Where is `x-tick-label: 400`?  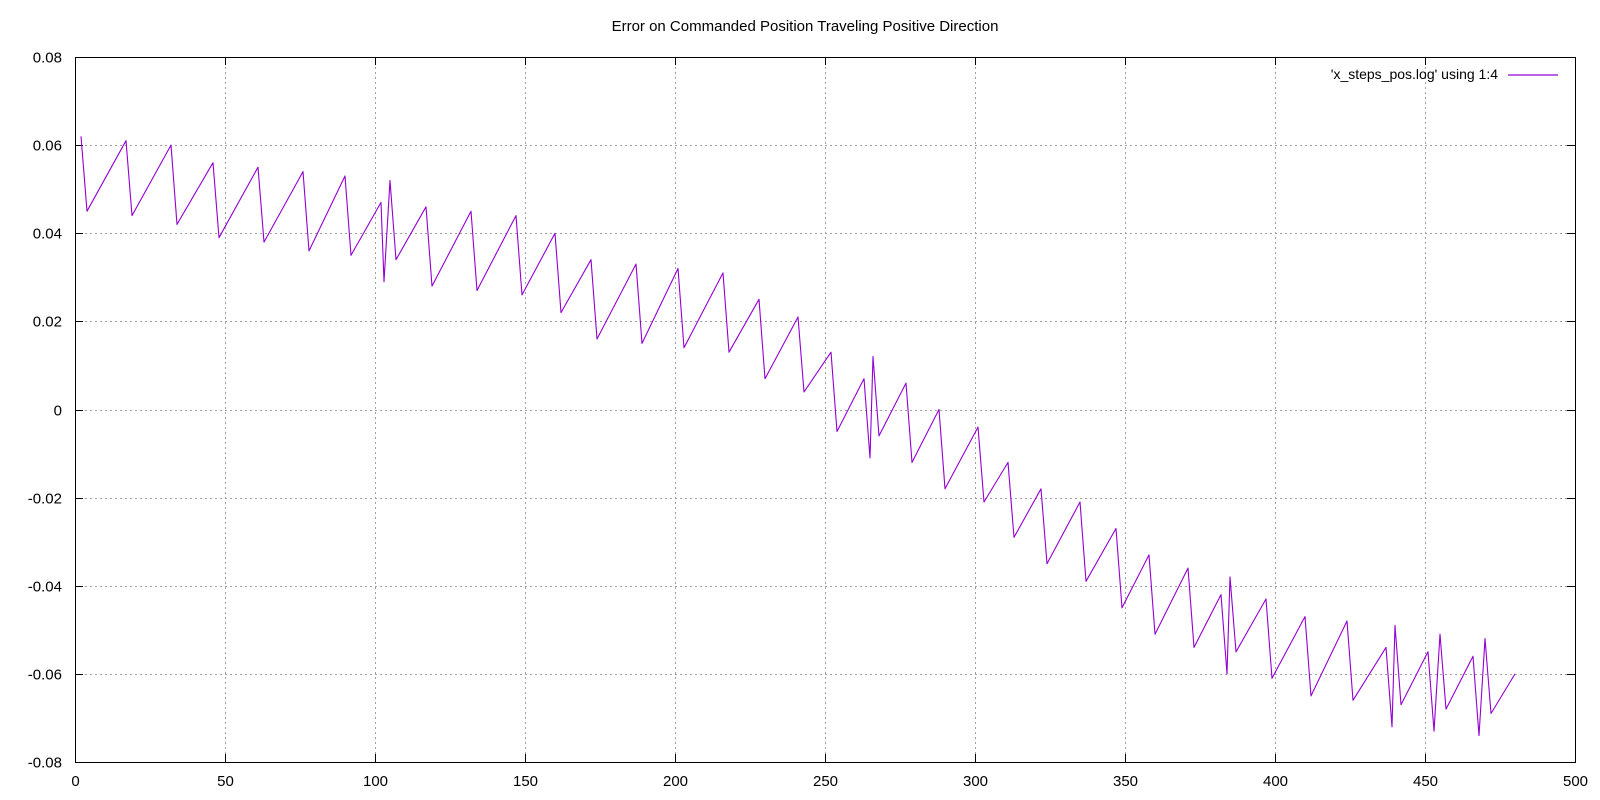
x-tick-label: 400 is located at coordinates (1275, 781).